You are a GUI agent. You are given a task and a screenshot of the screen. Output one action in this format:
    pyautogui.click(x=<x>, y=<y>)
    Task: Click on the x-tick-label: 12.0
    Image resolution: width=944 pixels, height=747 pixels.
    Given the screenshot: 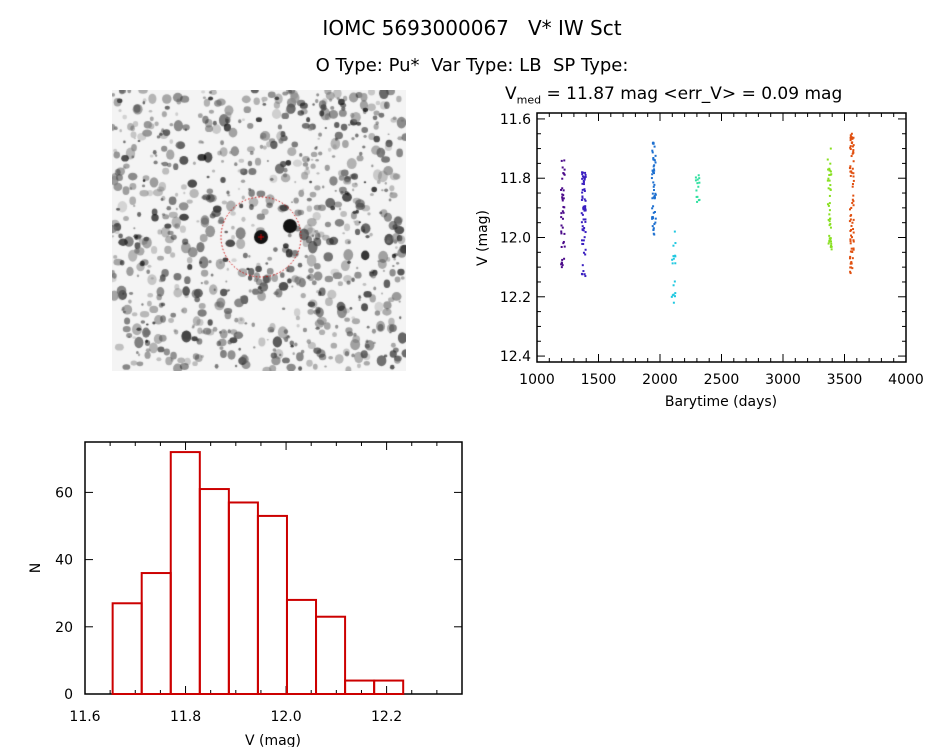 What is the action you would take?
    pyautogui.click(x=285, y=717)
    